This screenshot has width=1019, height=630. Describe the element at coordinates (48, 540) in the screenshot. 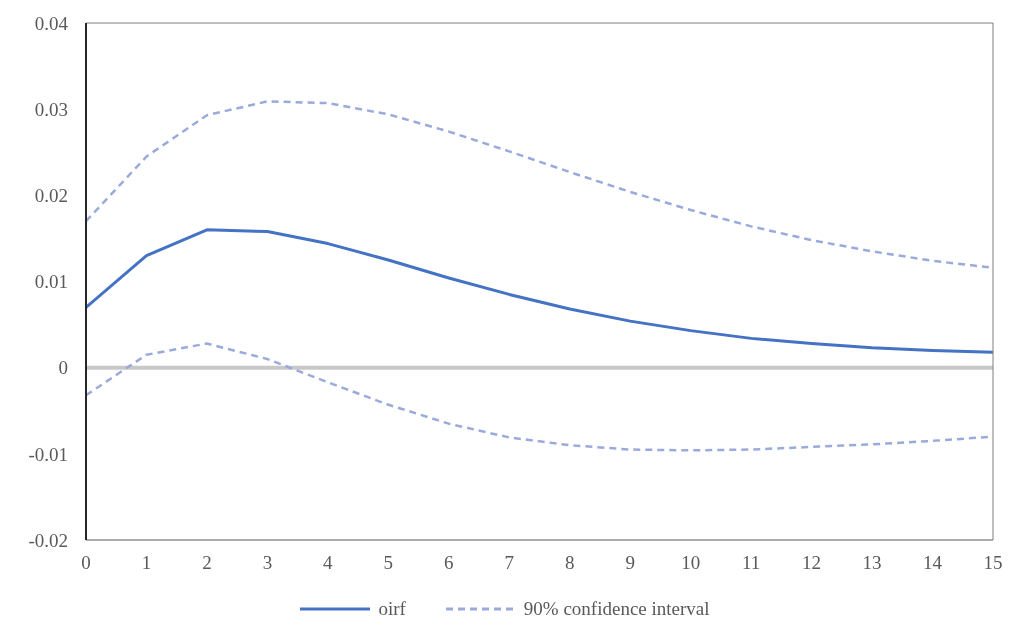

I see `y-tick-label: -0.02` at that location.